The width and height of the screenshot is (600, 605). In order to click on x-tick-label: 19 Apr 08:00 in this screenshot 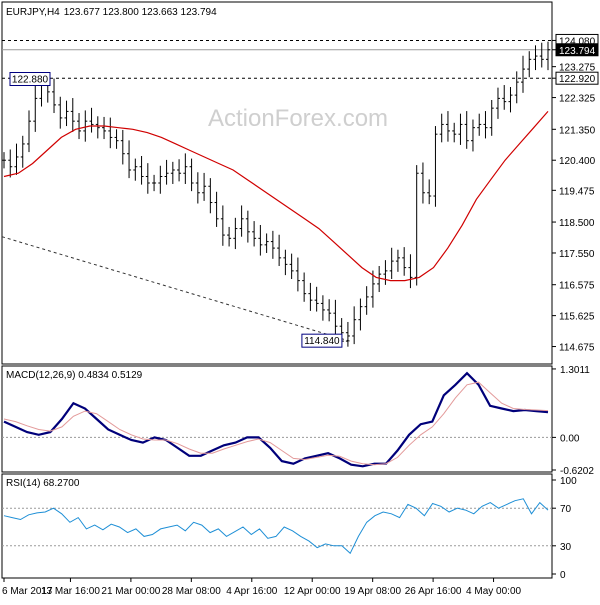, I will do `click(372, 591)`.